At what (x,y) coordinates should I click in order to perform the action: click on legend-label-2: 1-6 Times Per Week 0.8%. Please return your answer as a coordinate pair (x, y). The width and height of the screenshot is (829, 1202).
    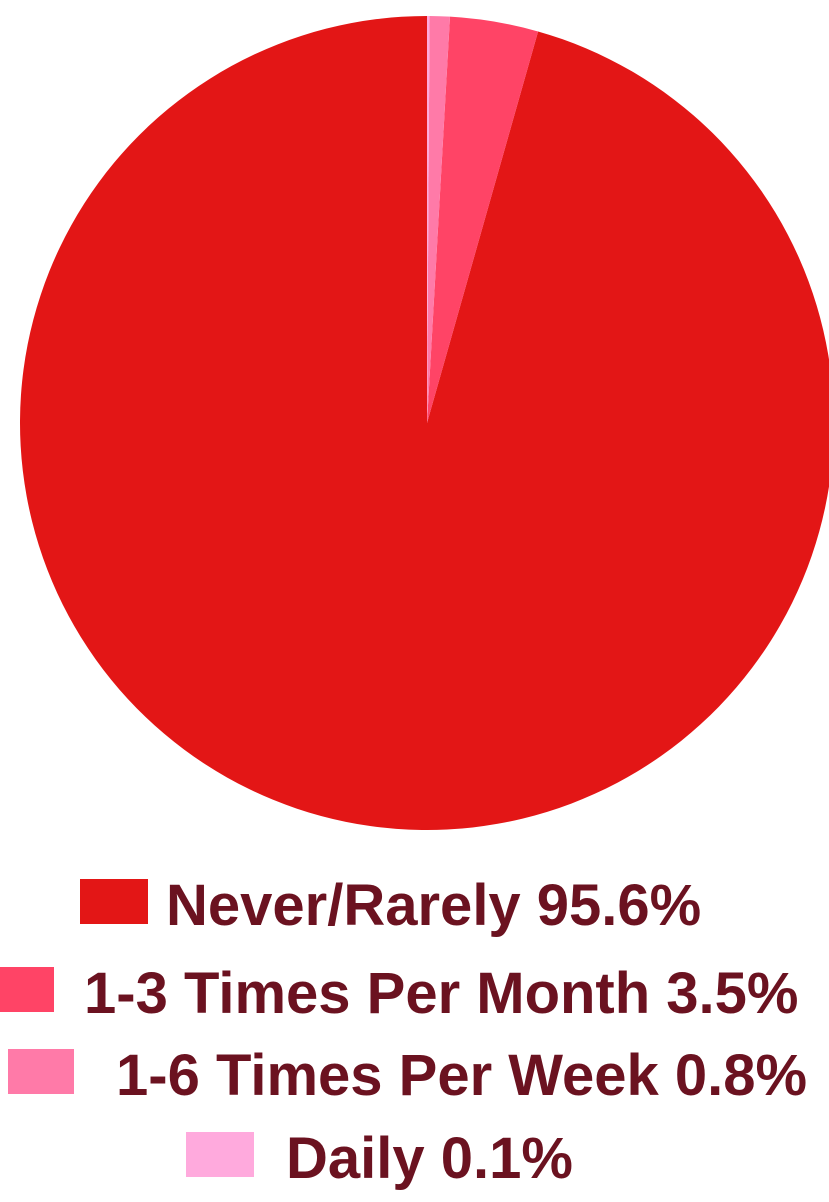
    Looking at the image, I should click on (461, 1075).